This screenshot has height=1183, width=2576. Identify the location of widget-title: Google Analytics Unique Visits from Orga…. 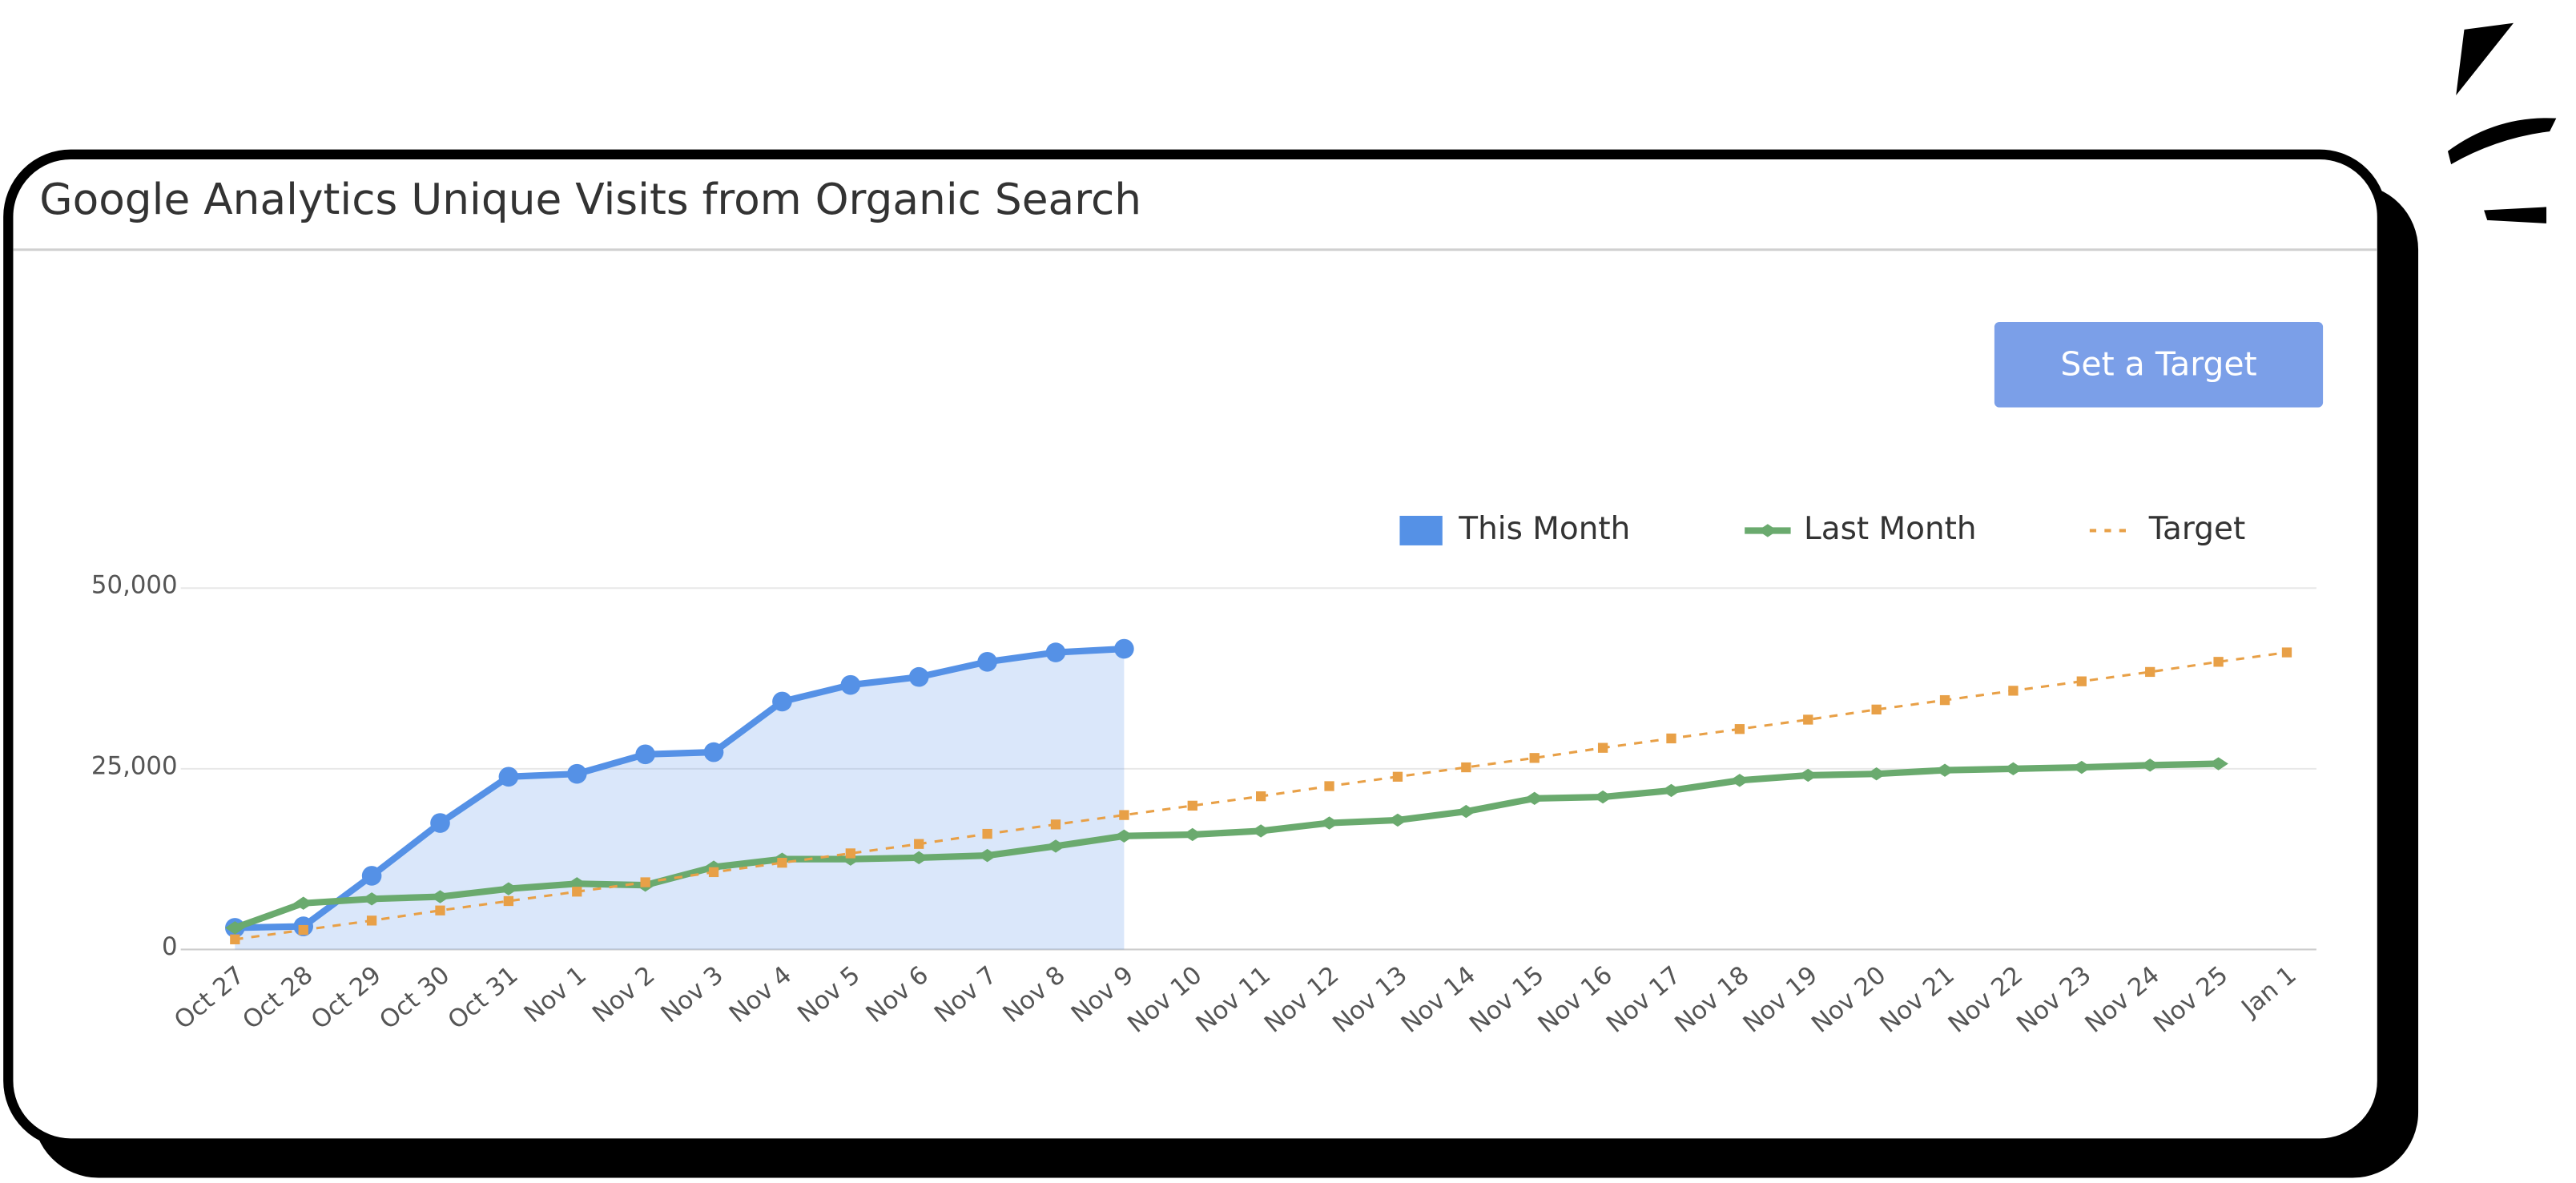
(590, 199).